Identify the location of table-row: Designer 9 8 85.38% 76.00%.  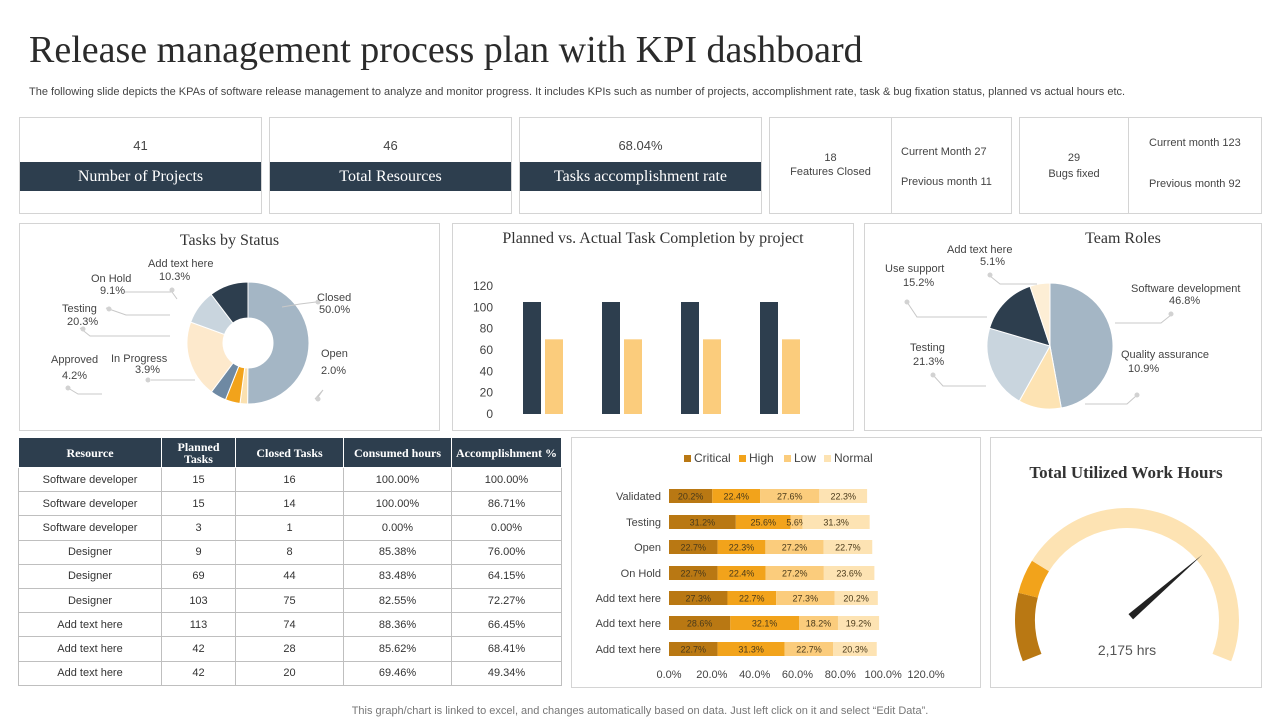
(290, 552).